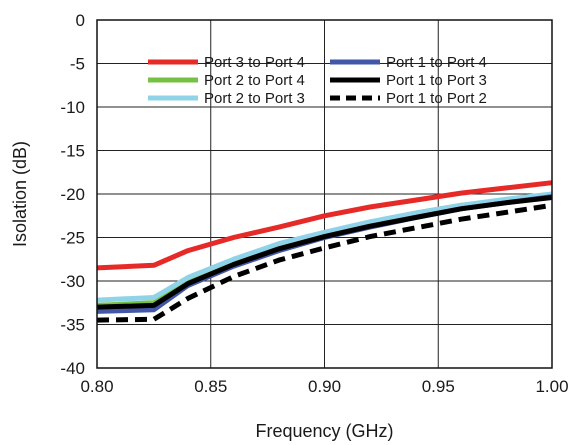 This screenshot has height=445, width=581. Describe the element at coordinates (210, 386) in the screenshot. I see `x-tick-label: 0.85` at that location.